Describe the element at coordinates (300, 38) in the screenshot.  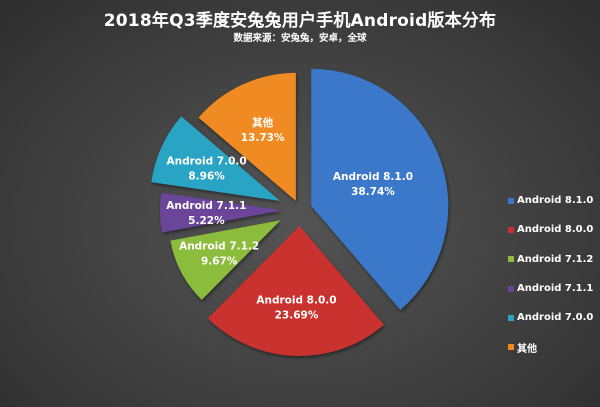
I see `chart-subtitle: 数据来源：安兔兔，安卓，全球` at that location.